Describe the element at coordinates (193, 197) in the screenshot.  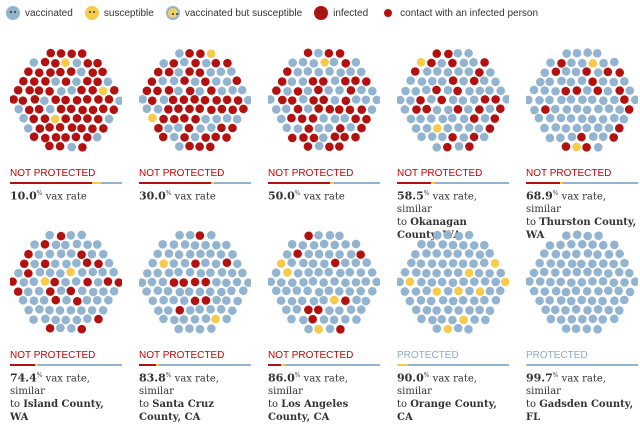
I see `rate-suffix: vax rate` at that location.